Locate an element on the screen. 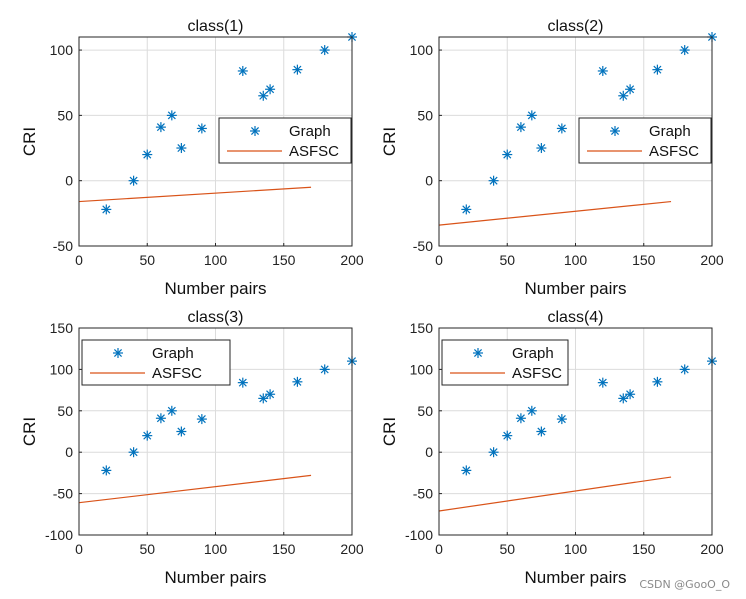 This screenshot has width=746, height=599. legend-box is located at coordinates (645, 140).